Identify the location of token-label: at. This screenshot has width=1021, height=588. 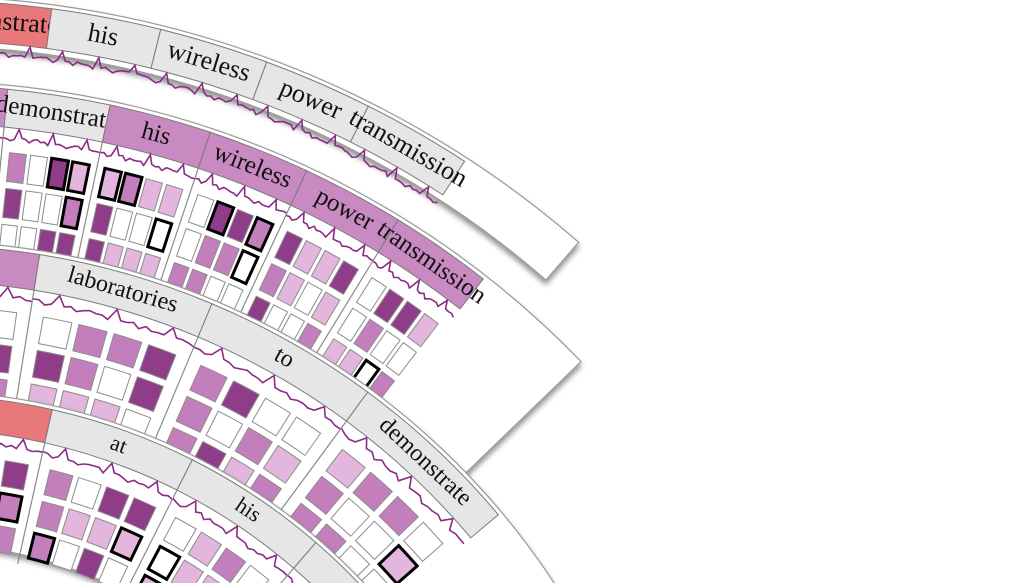
(118, 444).